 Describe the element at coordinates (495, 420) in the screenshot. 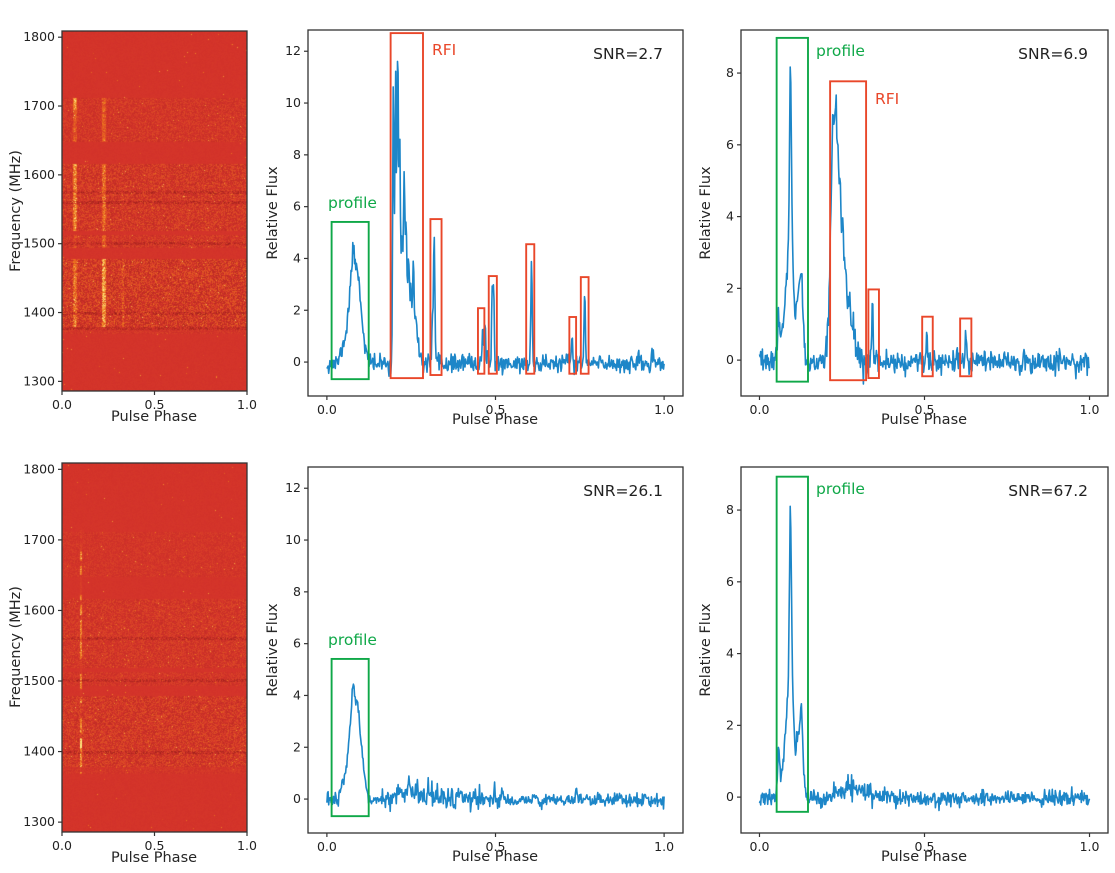

I see `xlabel-flux-raw-mid: Pulse Phase` at that location.